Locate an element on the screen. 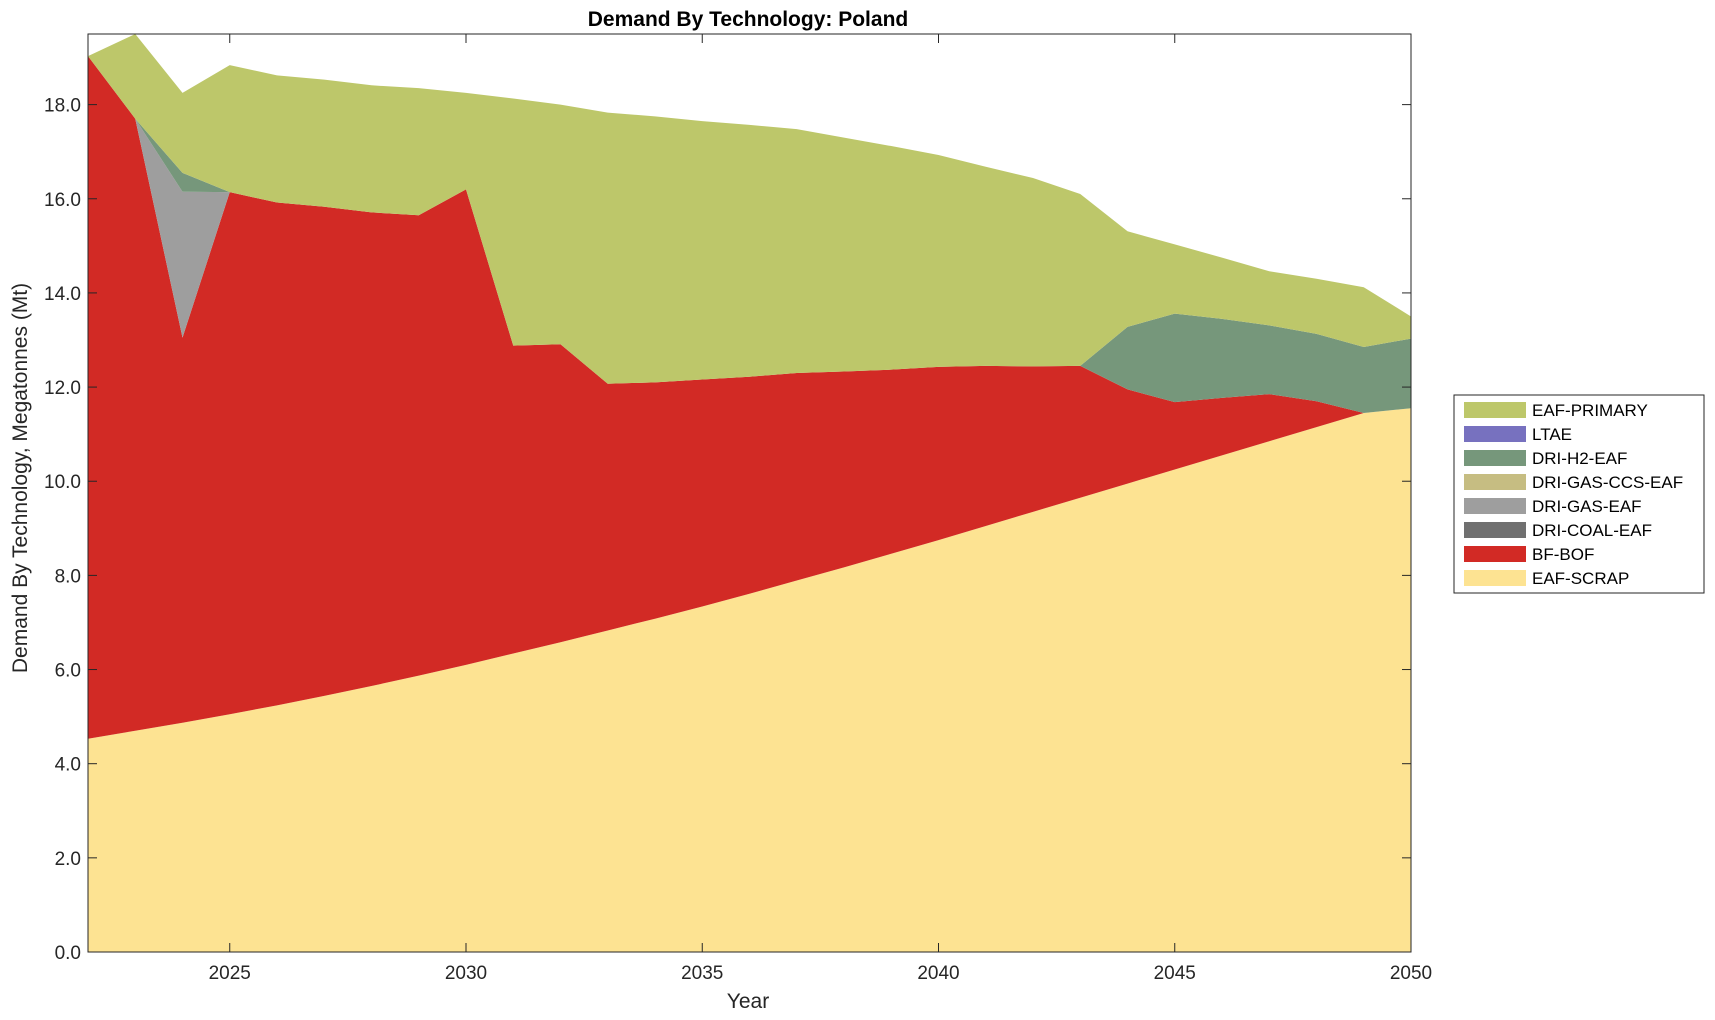 The image size is (1715, 1020). legend-swatch-eaf-scrap is located at coordinates (1495, 578).